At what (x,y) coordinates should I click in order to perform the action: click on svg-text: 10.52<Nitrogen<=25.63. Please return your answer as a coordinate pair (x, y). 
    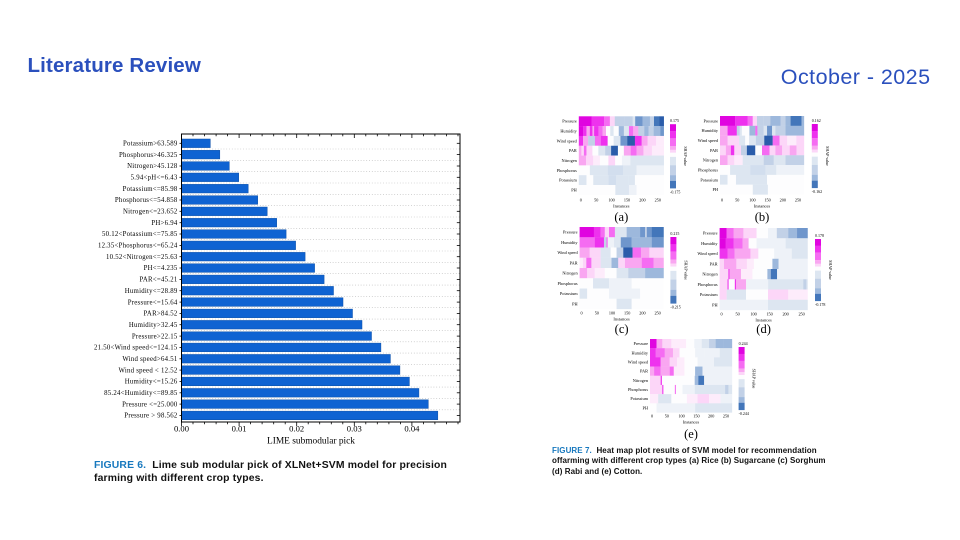
    Looking at the image, I should click on (142, 257).